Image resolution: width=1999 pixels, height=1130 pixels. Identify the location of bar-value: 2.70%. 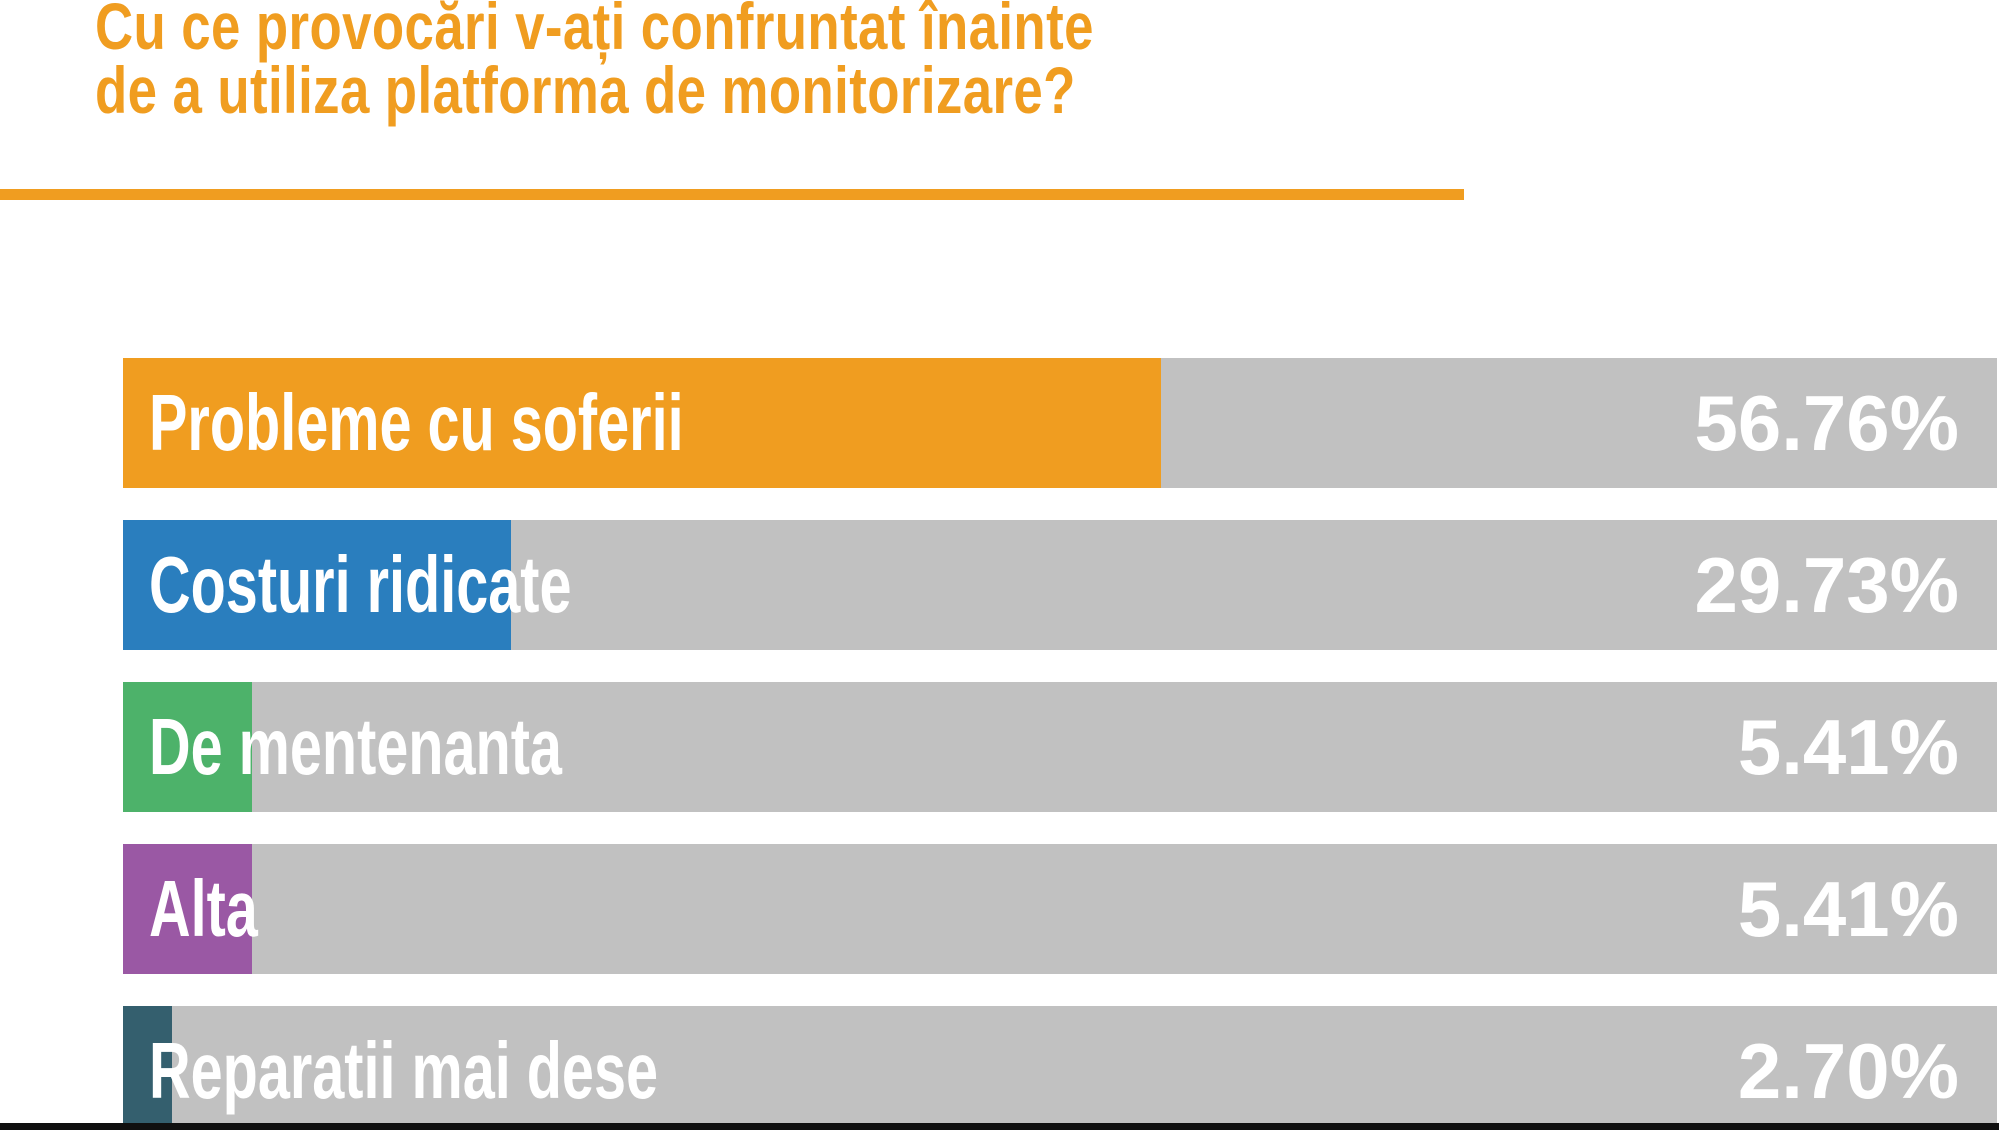
(1848, 1070).